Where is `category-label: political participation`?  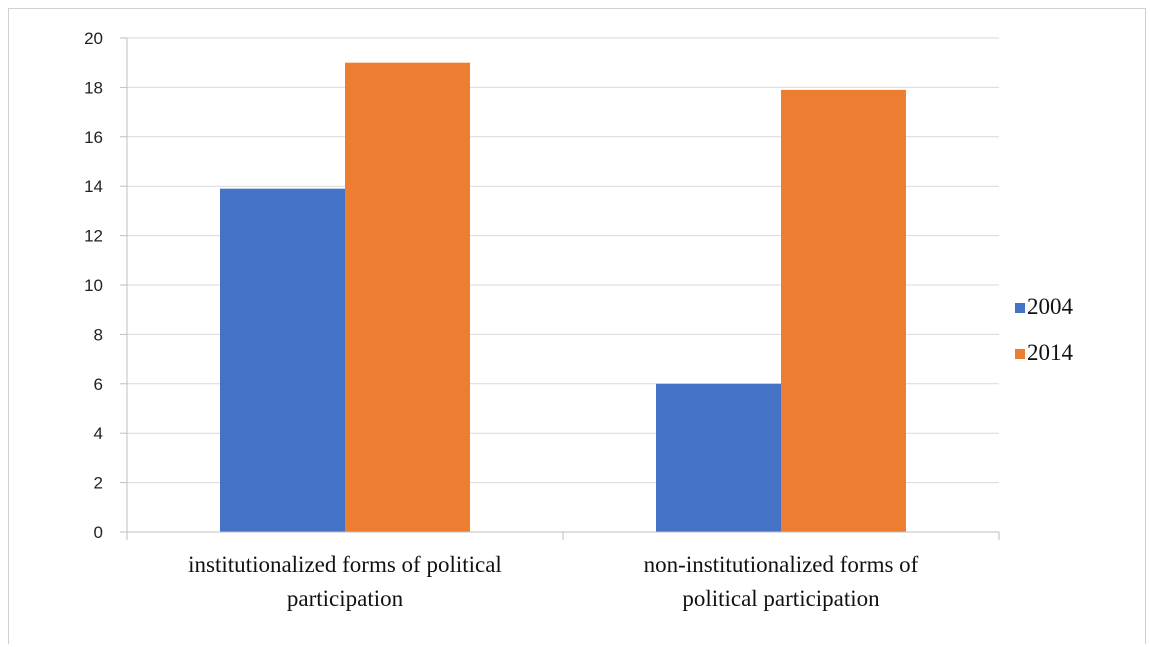
category-label: political participation is located at coordinates (781, 598).